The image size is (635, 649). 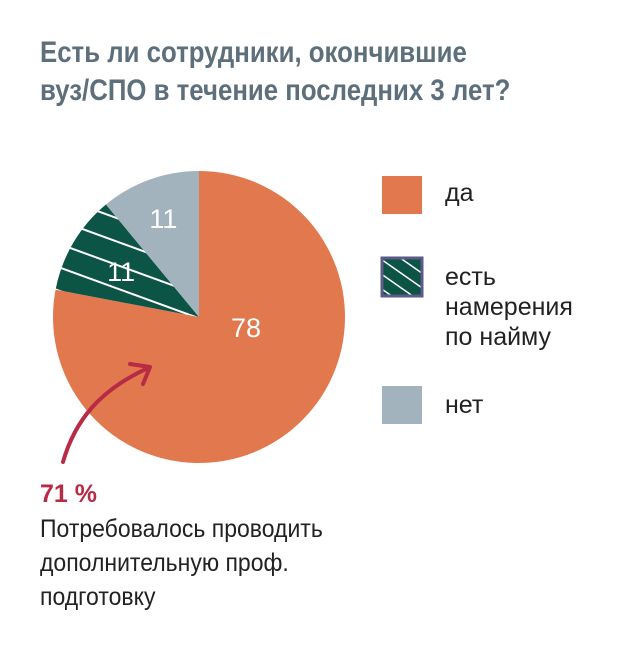 What do you see at coordinates (459, 193) in the screenshot?
I see `legend-label-yes: да` at bounding box center [459, 193].